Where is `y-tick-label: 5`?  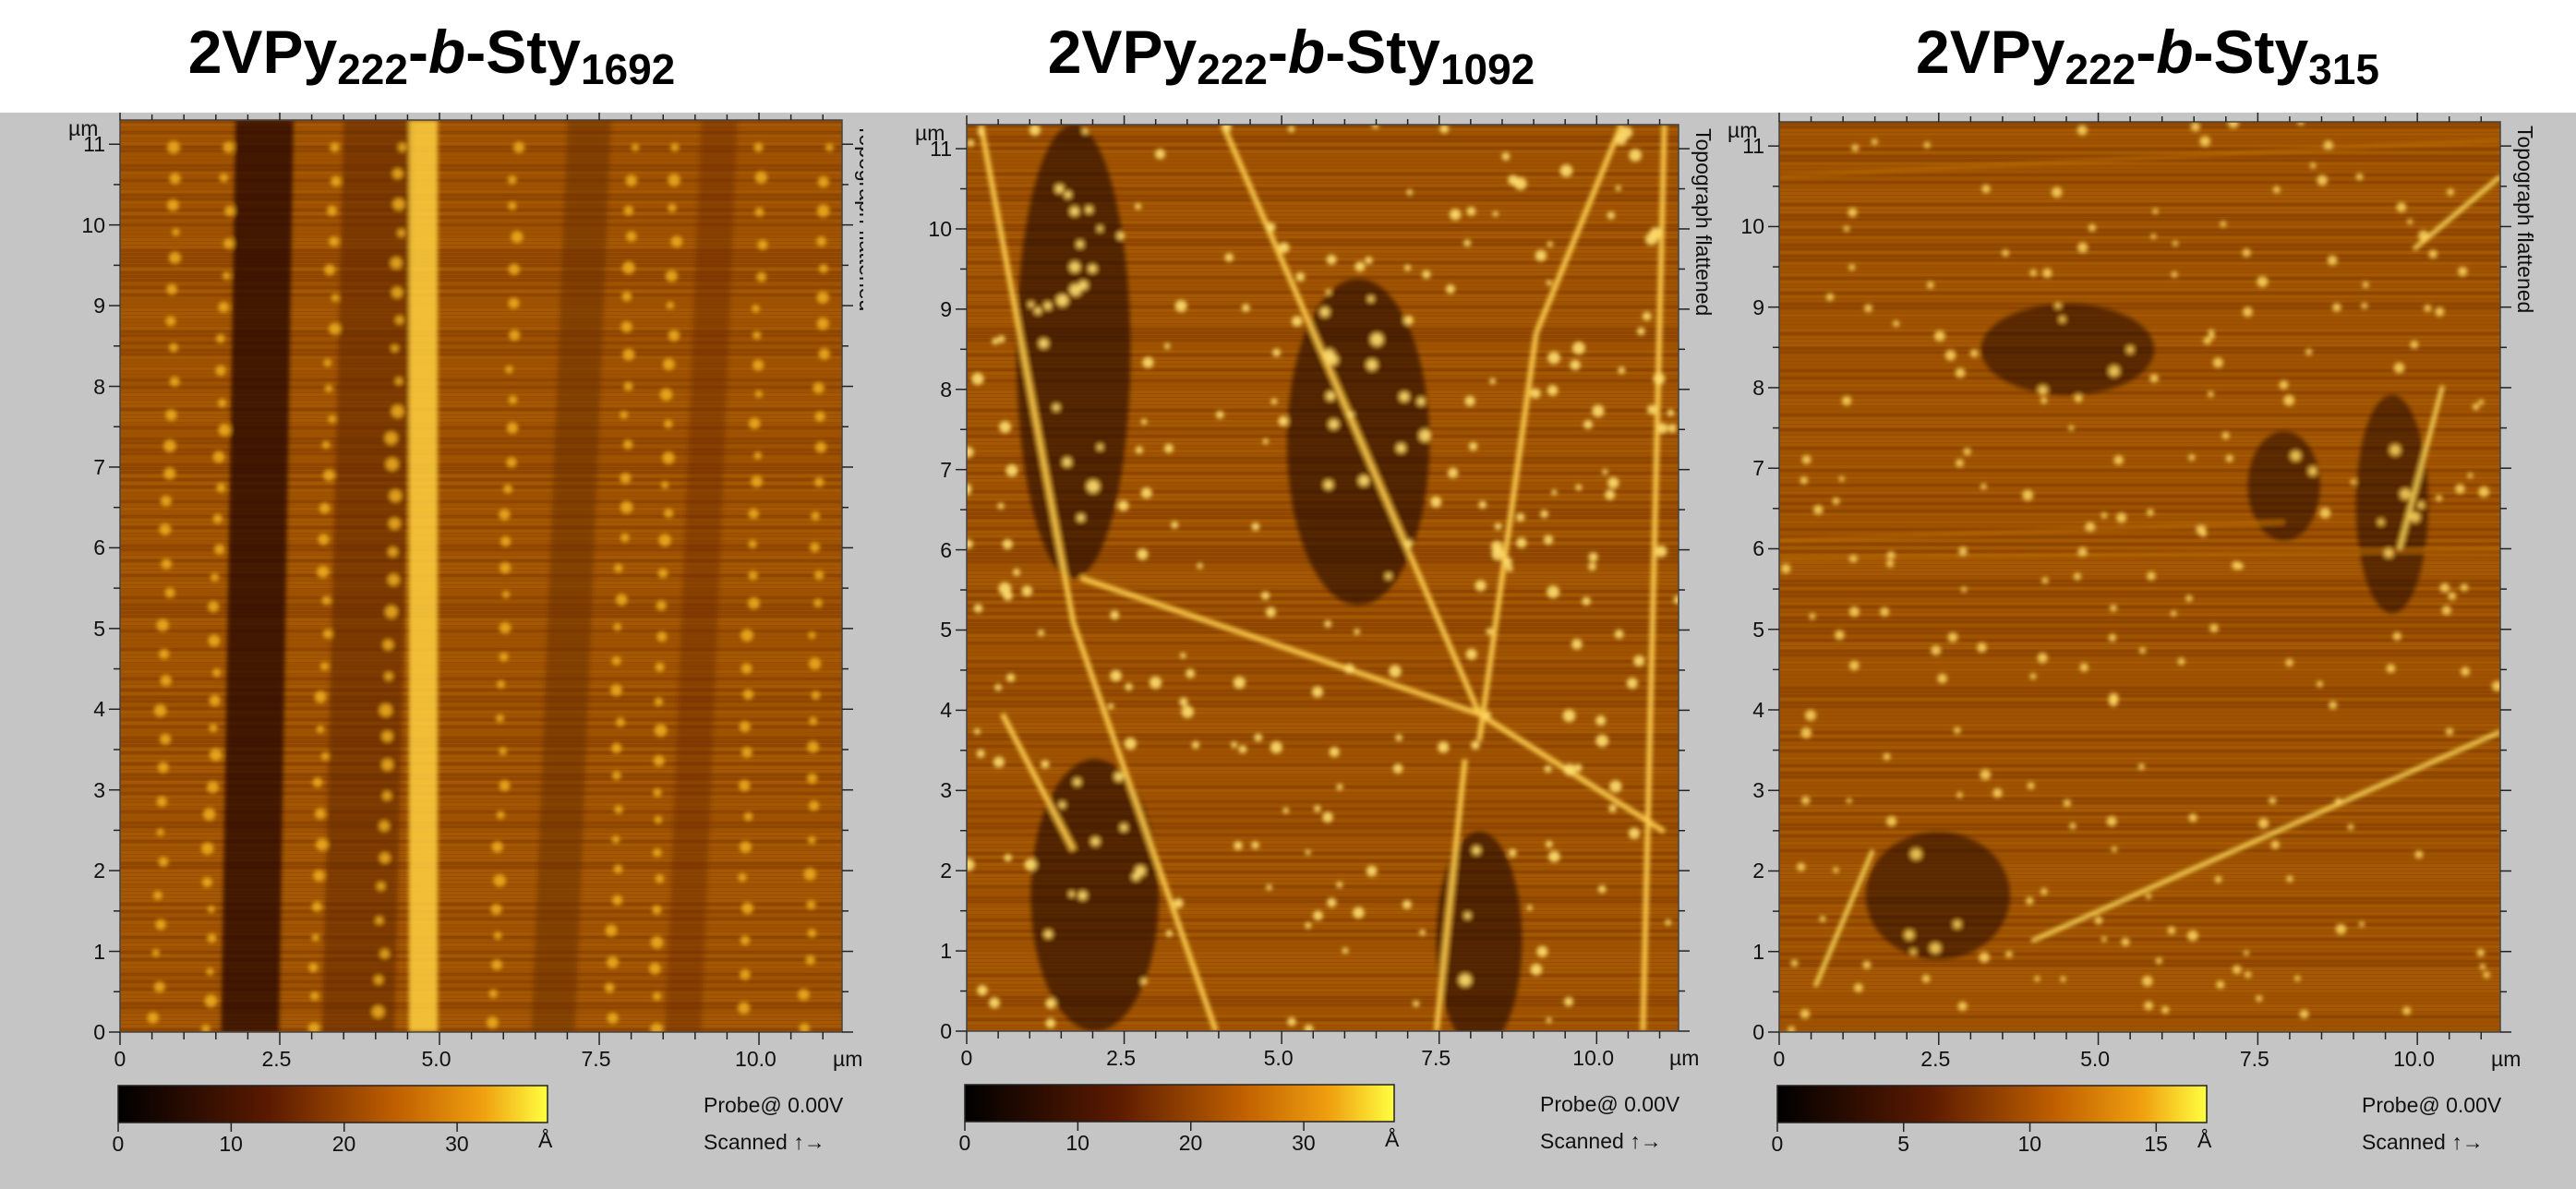
y-tick-label: 5 is located at coordinates (946, 630).